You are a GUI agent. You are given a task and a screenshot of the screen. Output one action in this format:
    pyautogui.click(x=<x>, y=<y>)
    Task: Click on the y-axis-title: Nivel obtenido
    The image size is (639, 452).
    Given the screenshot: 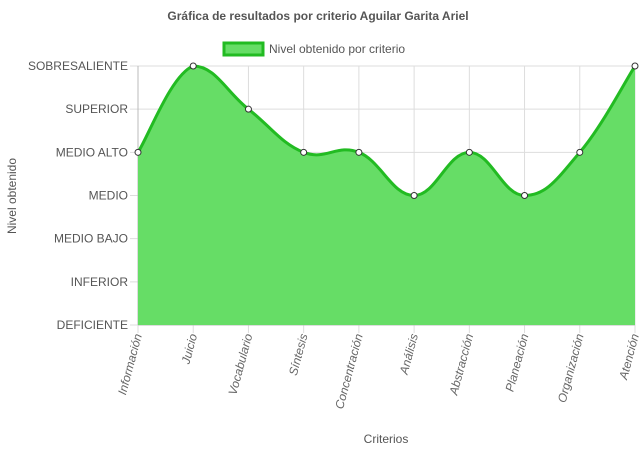 What is the action you would take?
    pyautogui.click(x=12, y=196)
    